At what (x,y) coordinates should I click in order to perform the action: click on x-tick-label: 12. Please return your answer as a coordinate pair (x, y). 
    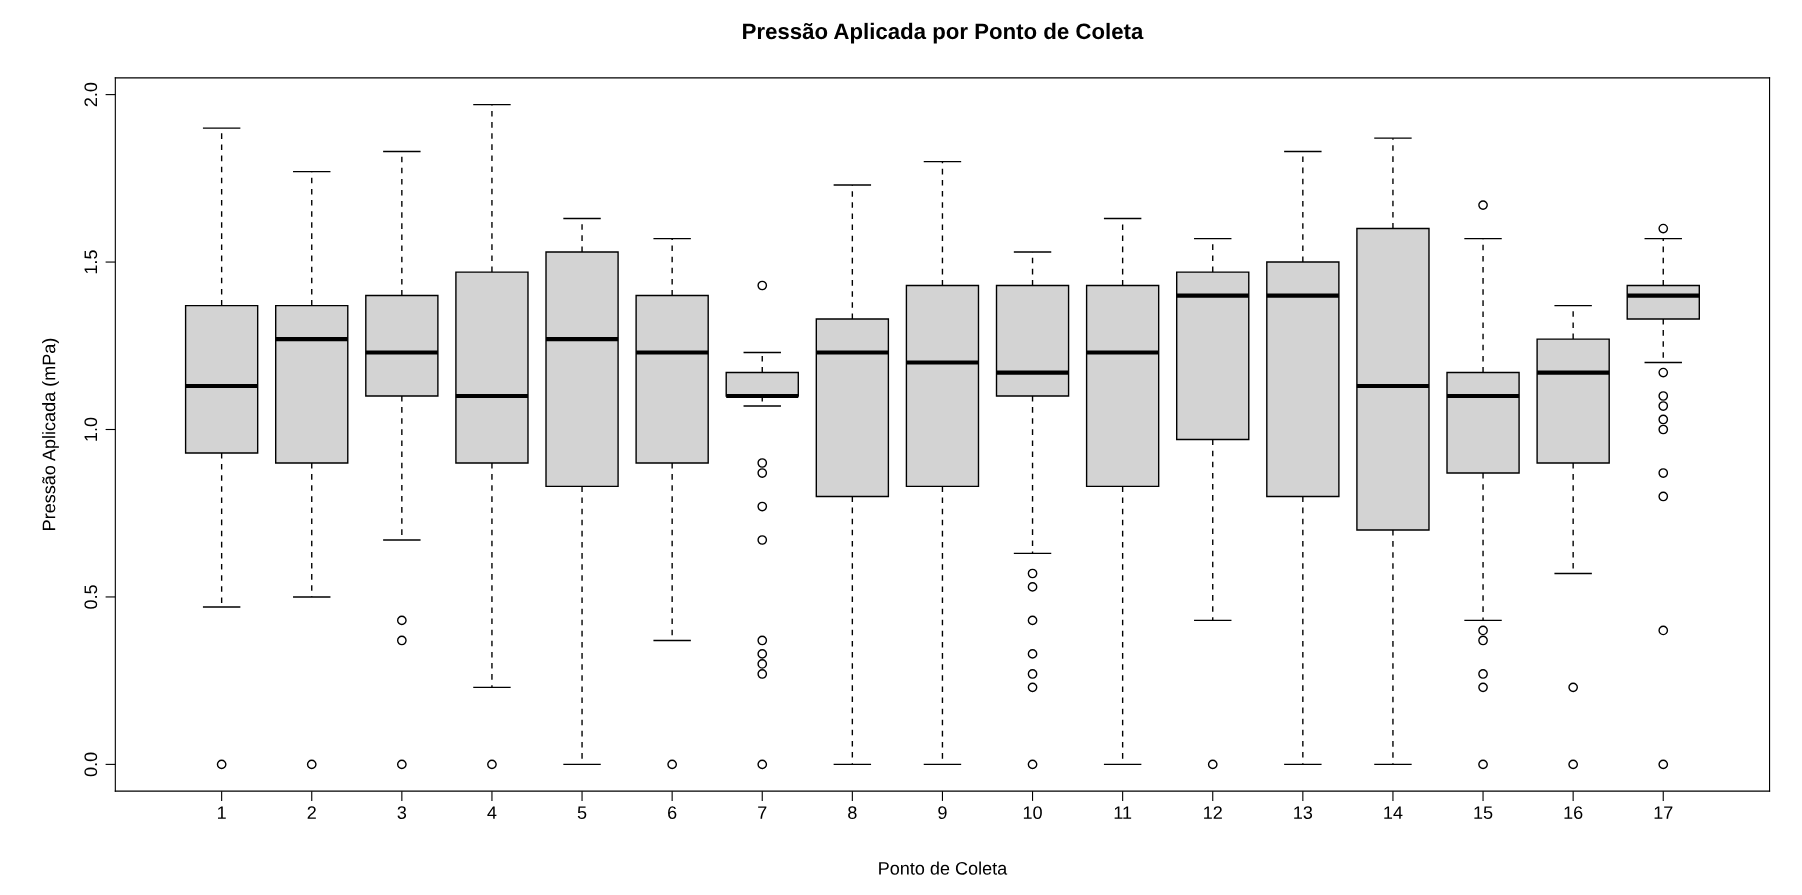
    Looking at the image, I should click on (1213, 812).